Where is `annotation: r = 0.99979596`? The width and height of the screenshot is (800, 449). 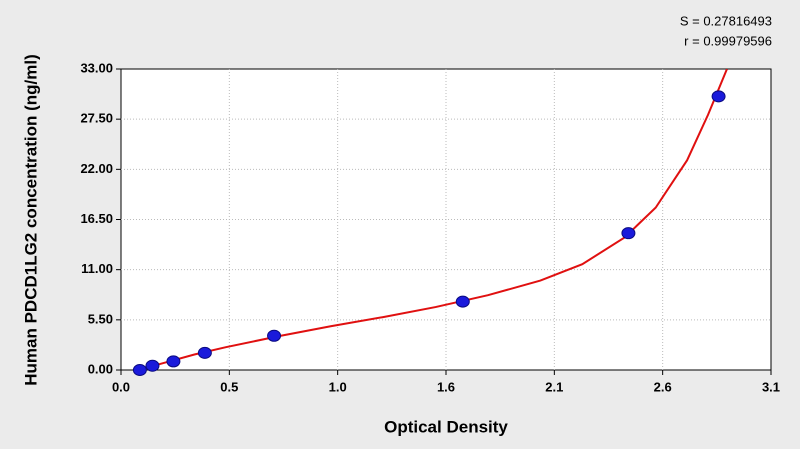
annotation: r = 0.99979596 is located at coordinates (728, 40).